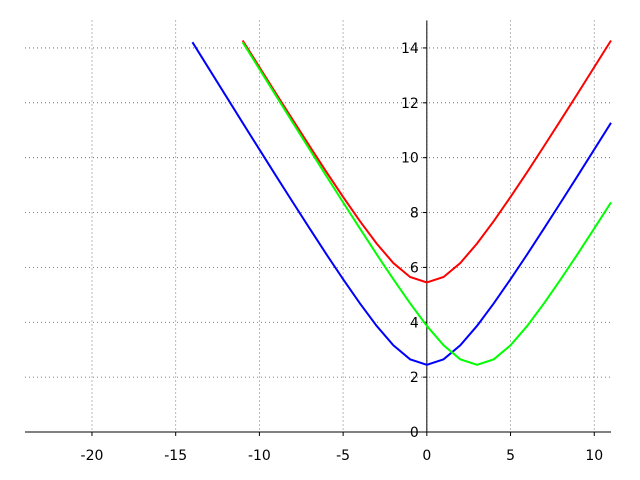 This screenshot has width=640, height=480. What do you see at coordinates (414, 214) in the screenshot?
I see `y-tick-label: 8` at bounding box center [414, 214].